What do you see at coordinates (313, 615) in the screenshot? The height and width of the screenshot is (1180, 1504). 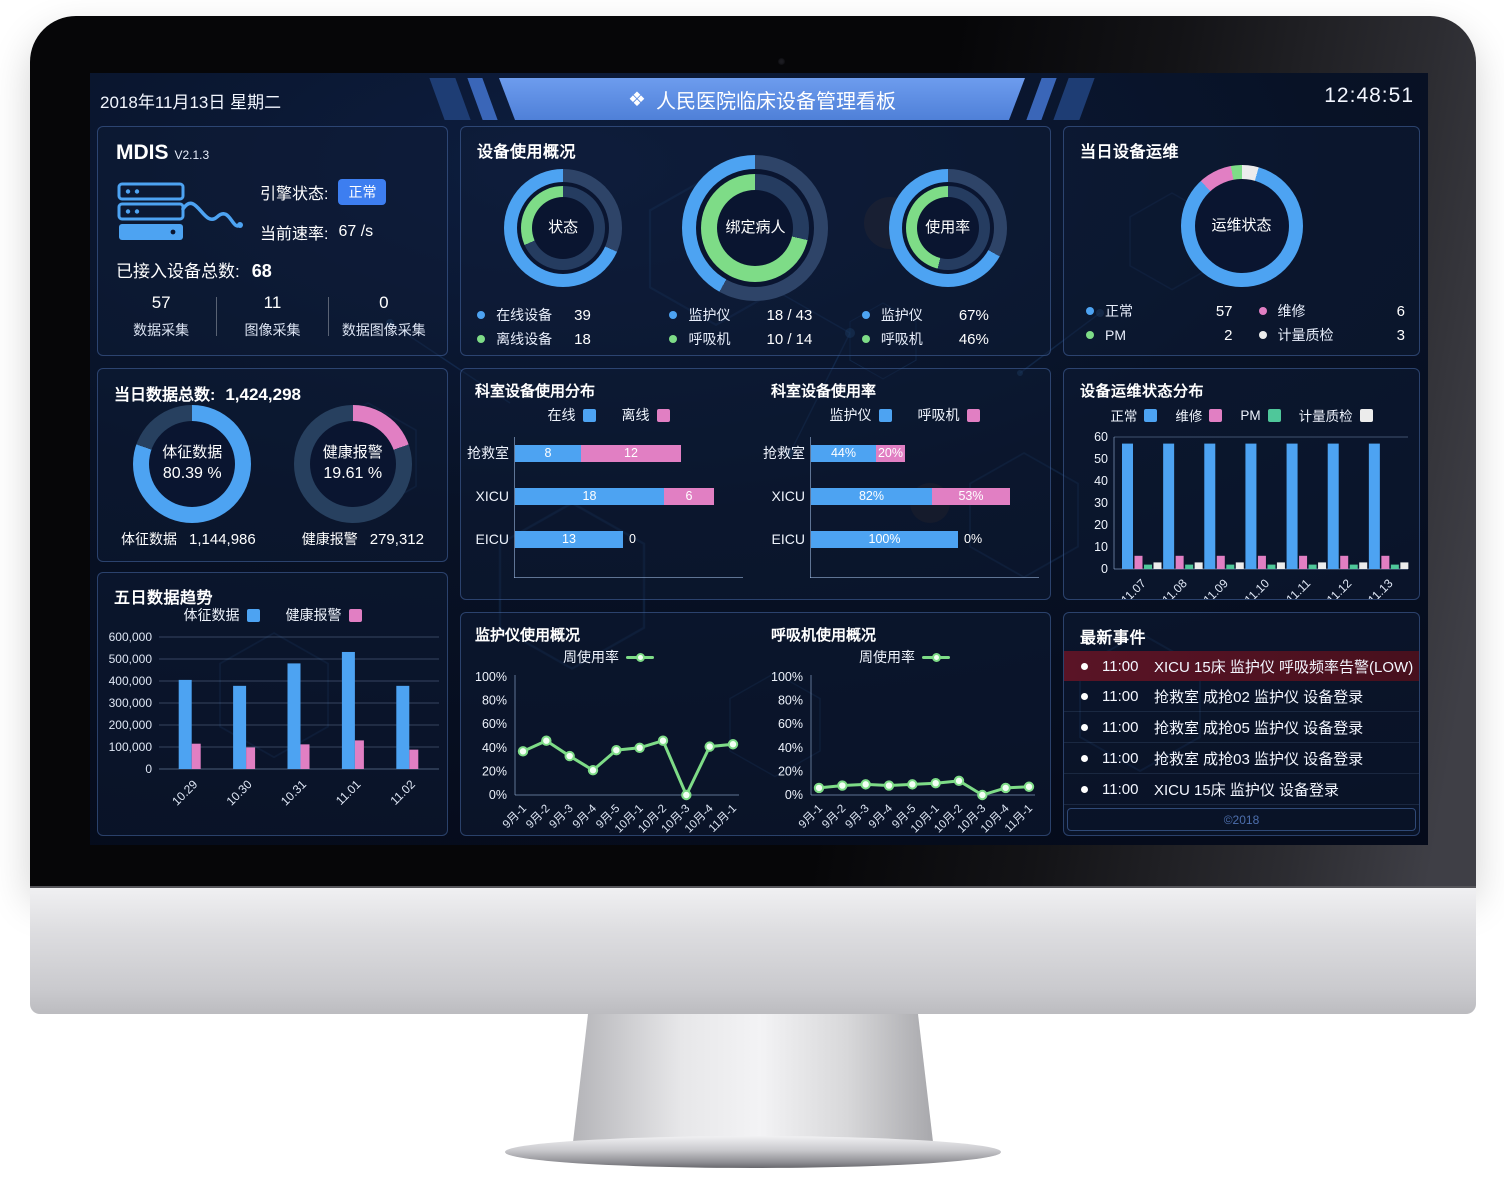 I see `legend-label: 健康报警` at bounding box center [313, 615].